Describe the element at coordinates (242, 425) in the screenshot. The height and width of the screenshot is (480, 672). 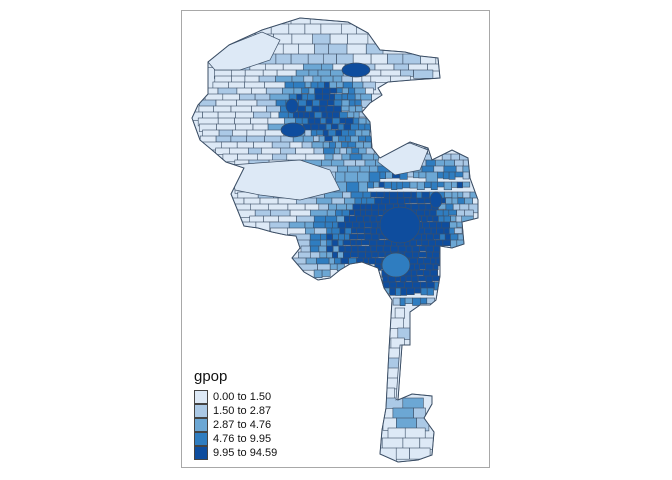
I see `legend-label: 2.87 to 4.76` at that location.